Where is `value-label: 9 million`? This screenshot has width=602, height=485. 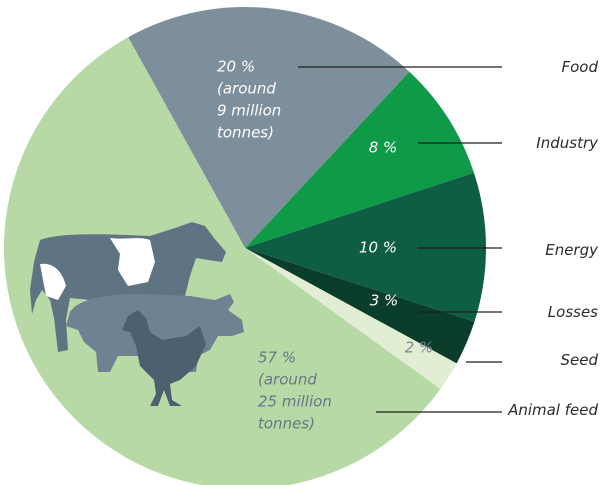 value-label: 9 million is located at coordinates (249, 111).